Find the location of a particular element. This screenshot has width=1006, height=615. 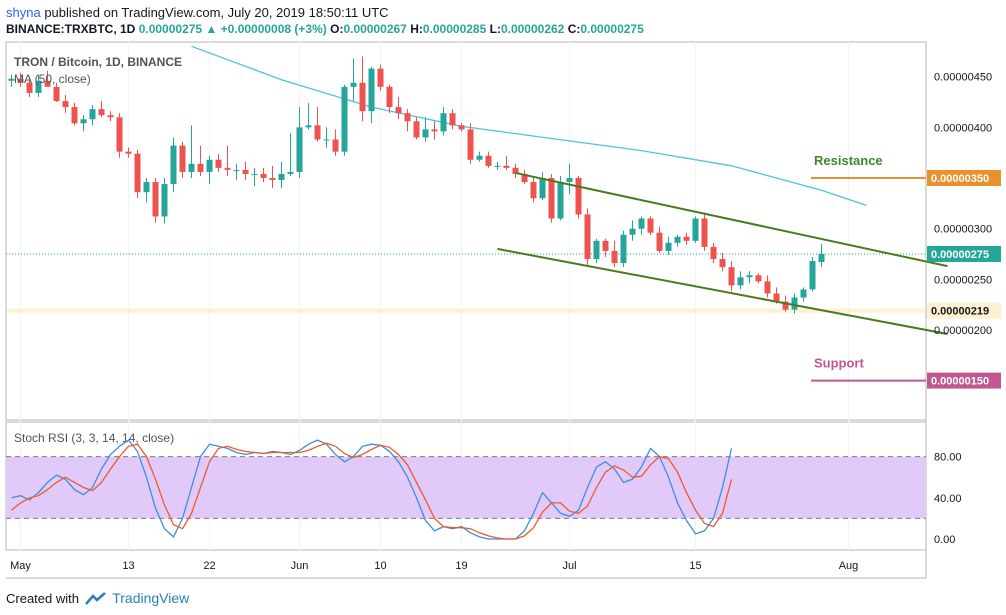

rsi-title: Stoch RSI (3, 3, 14, 14, close) is located at coordinates (94, 438).